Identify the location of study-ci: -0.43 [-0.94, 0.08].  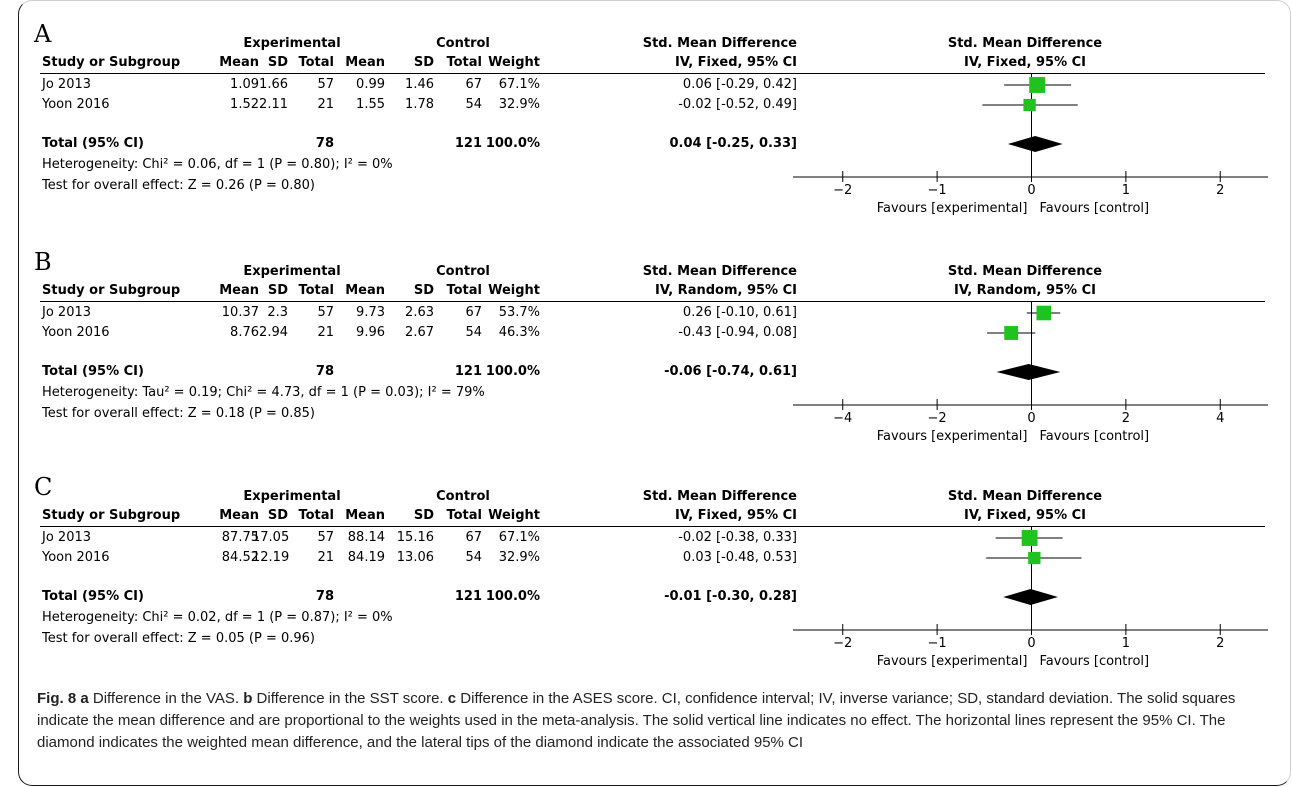
(737, 332).